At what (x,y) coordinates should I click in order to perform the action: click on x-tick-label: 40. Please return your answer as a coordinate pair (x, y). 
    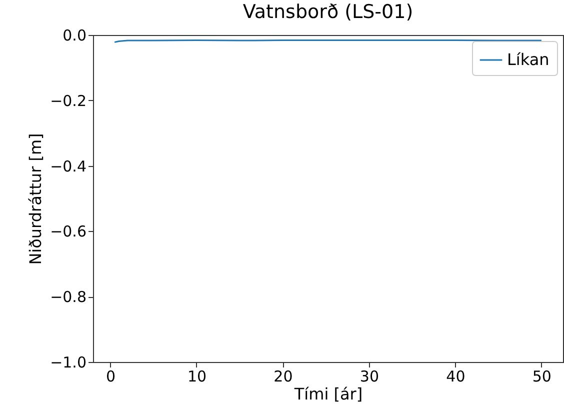
    Looking at the image, I should click on (456, 377).